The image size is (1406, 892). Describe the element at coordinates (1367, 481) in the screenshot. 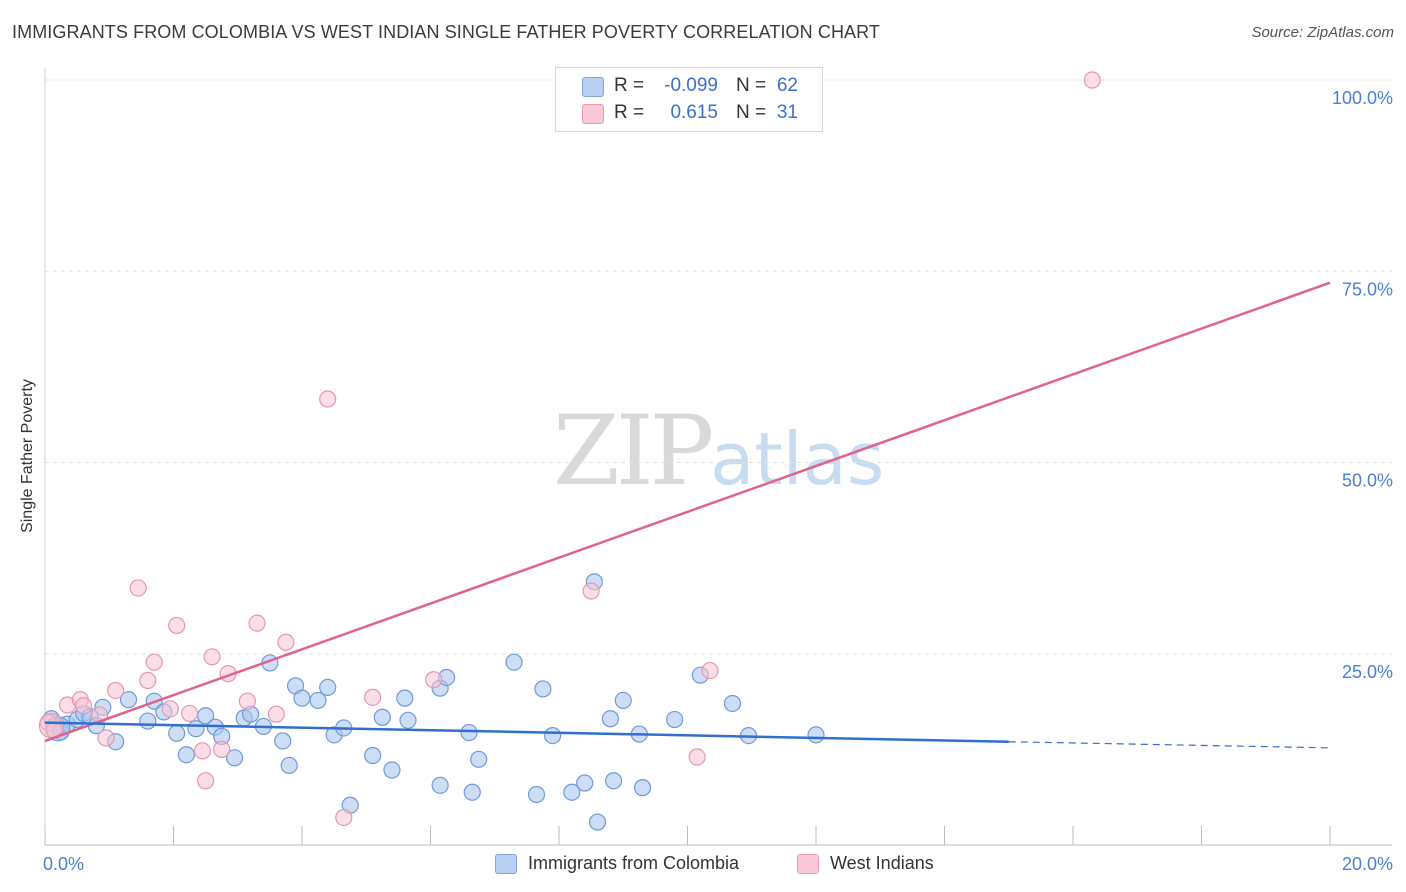

I see `y-tick-label: 50.0%` at that location.